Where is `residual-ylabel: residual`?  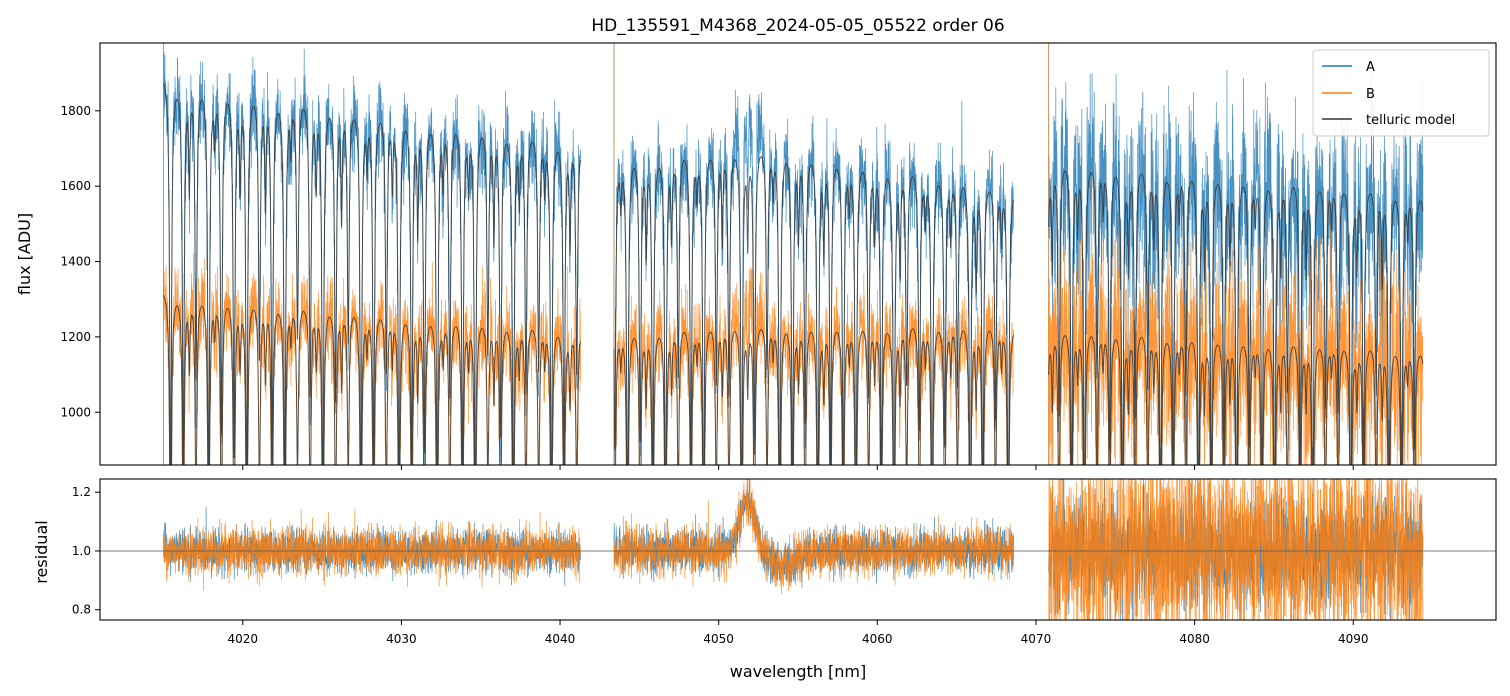 residual-ylabel: residual is located at coordinates (41, 551).